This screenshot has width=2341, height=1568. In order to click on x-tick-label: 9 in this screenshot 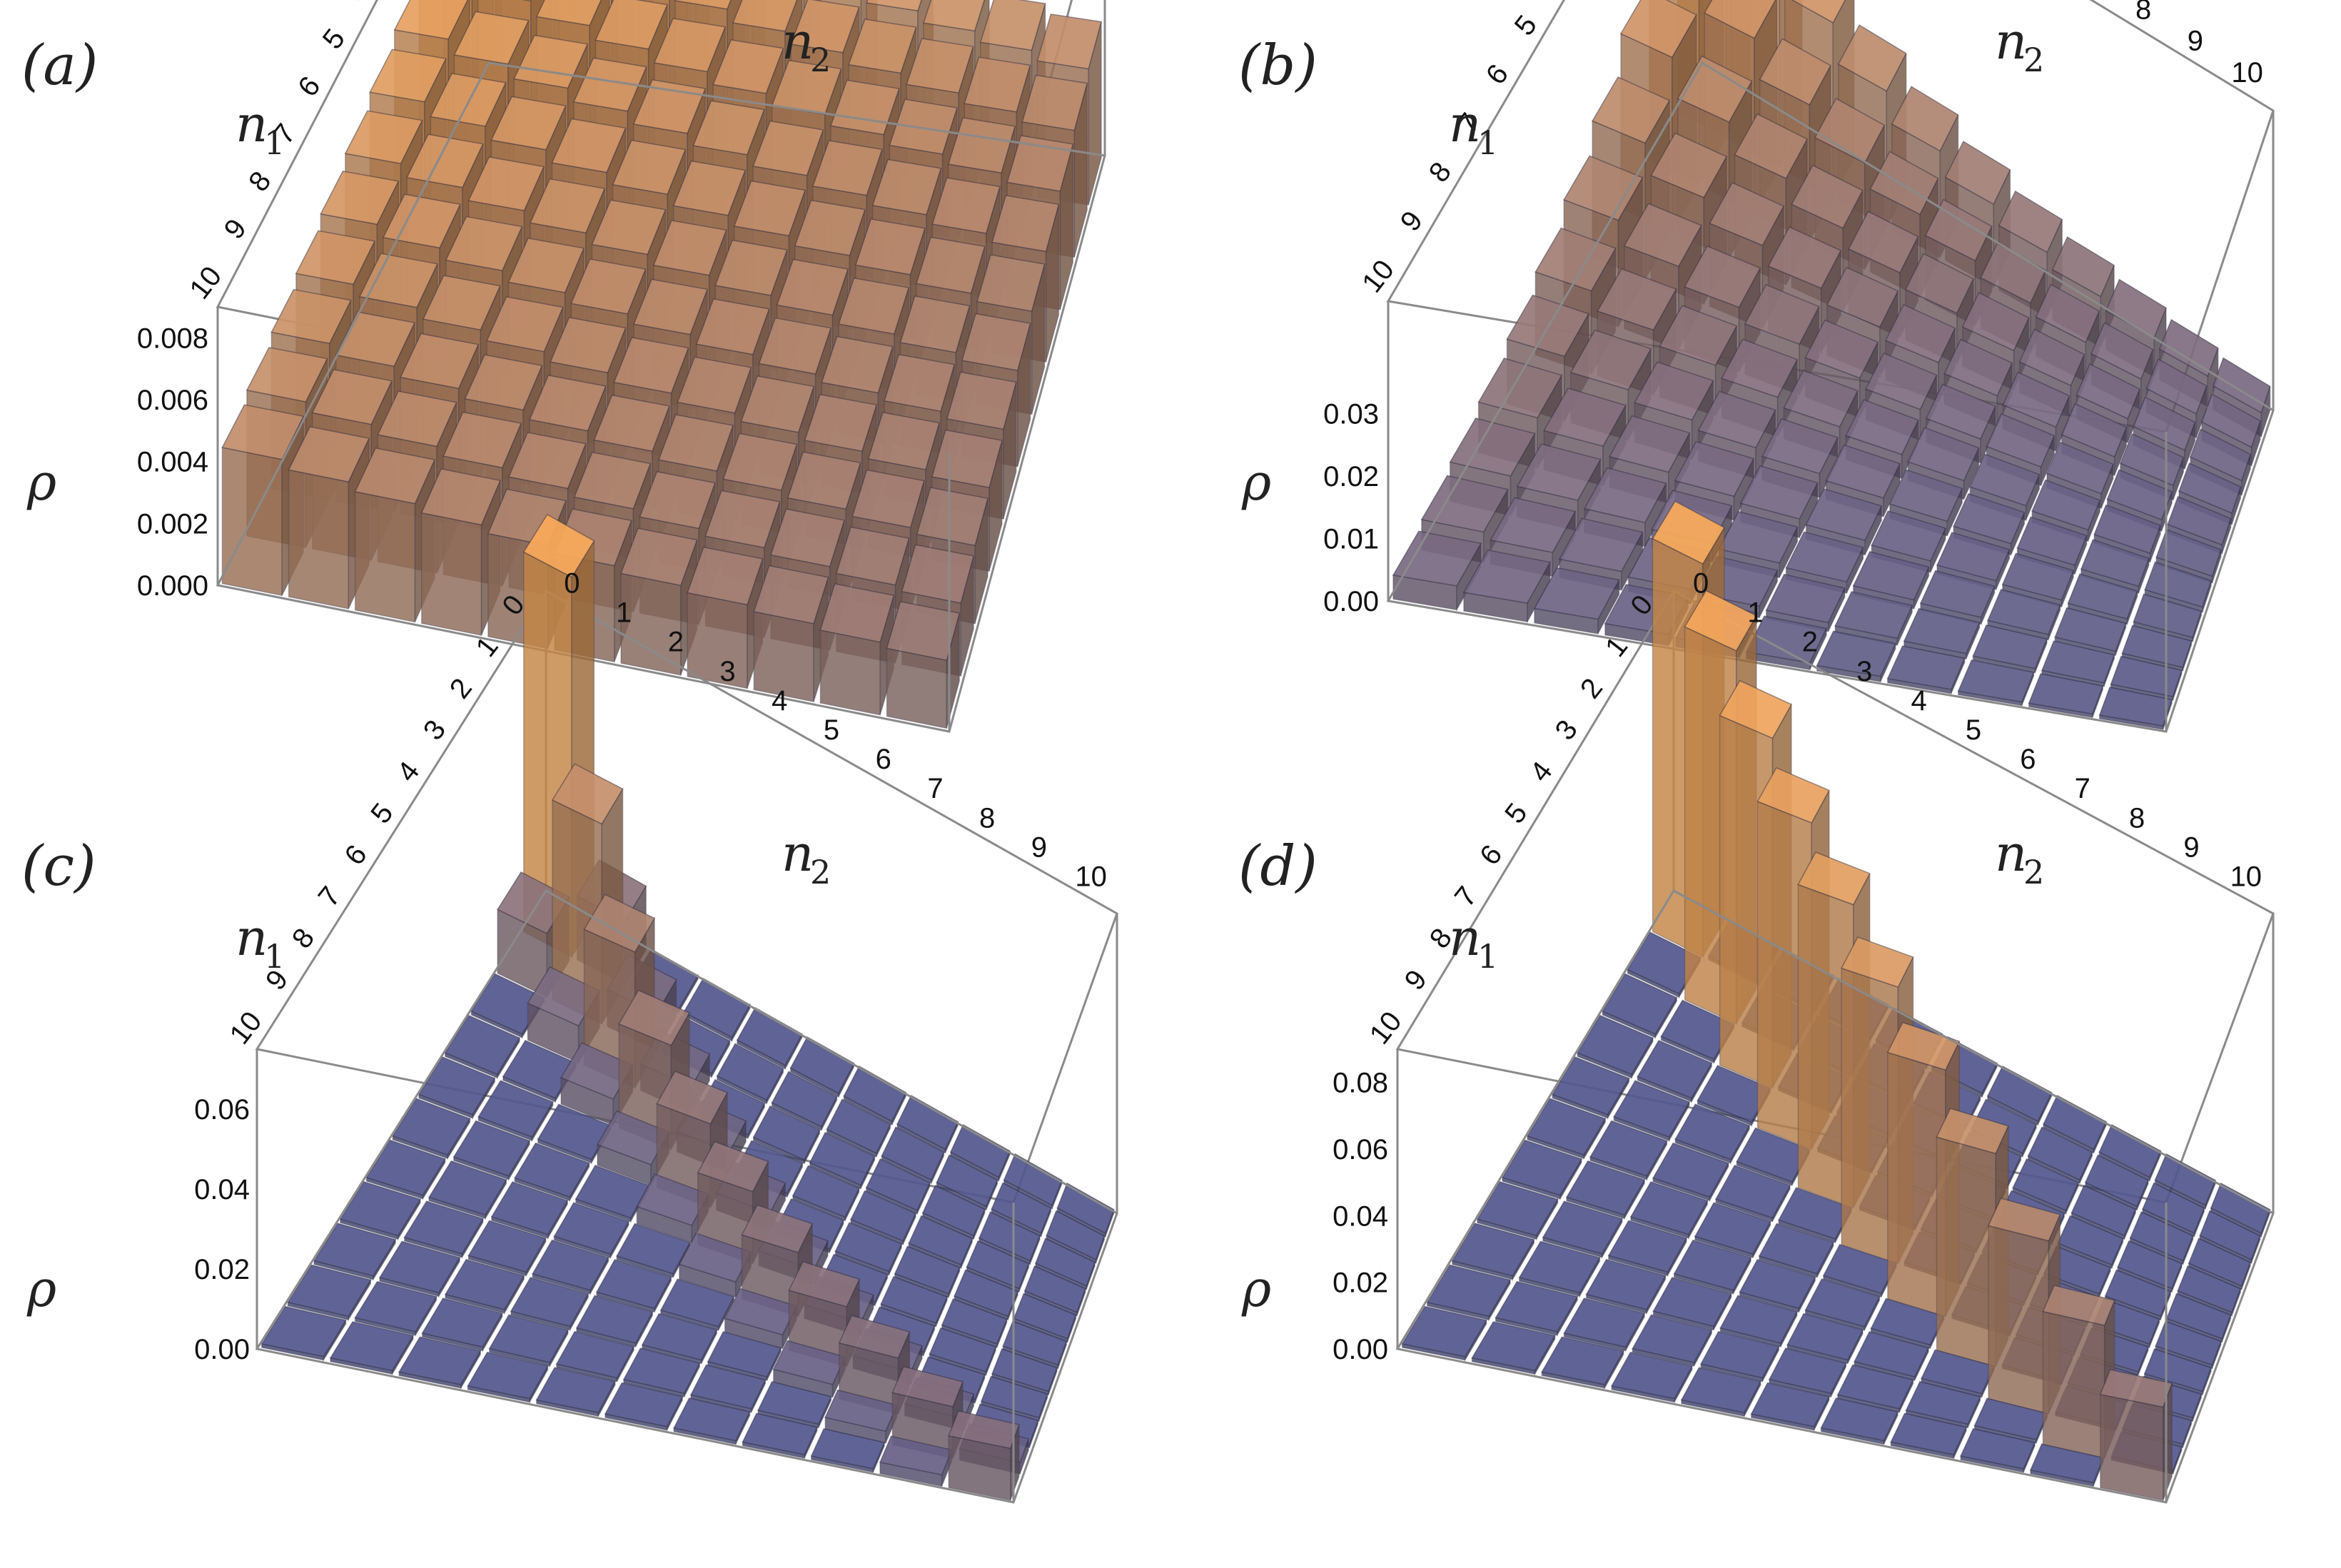, I will do `click(1039, 847)`.